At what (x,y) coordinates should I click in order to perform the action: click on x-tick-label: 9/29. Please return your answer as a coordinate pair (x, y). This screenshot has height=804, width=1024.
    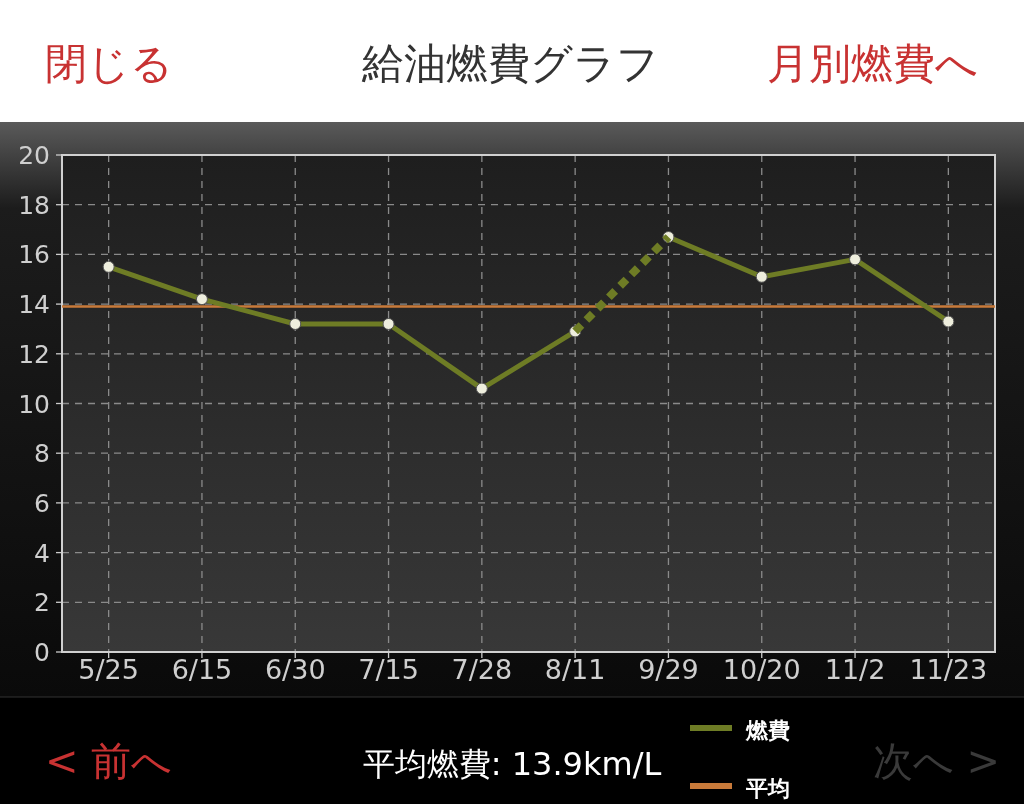
    Looking at the image, I should click on (668, 669).